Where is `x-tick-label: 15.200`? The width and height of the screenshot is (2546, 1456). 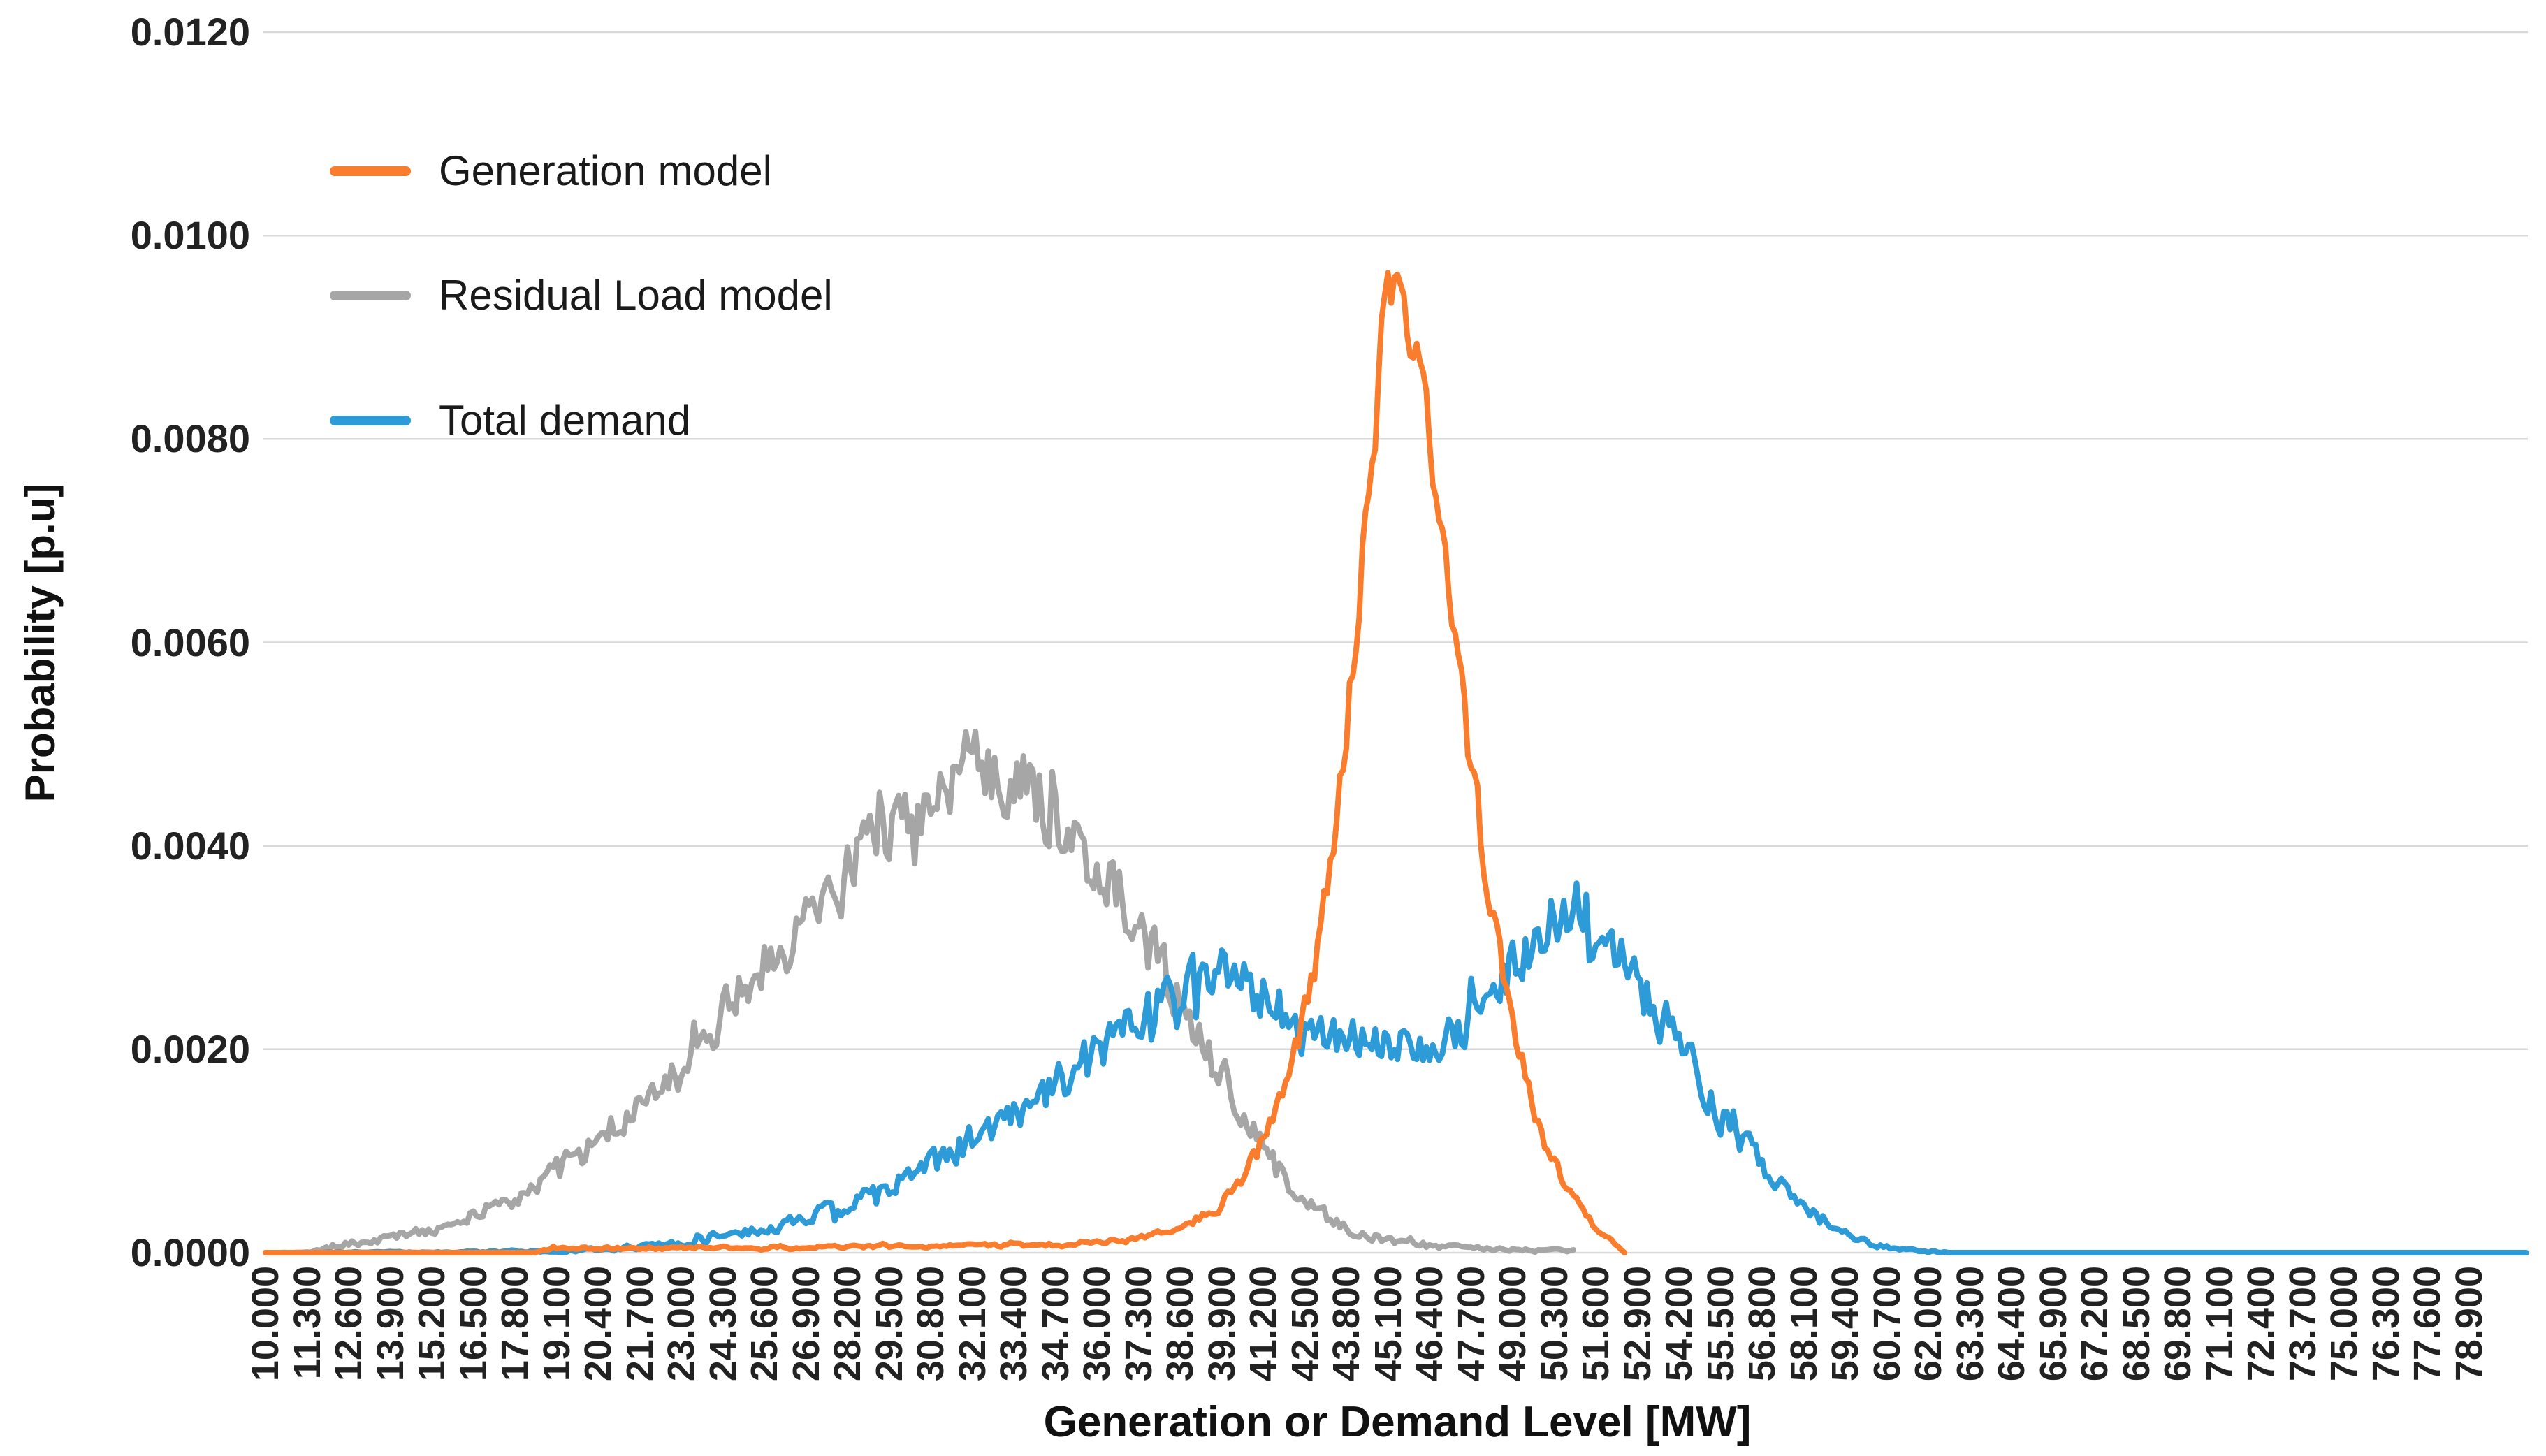
x-tick-label: 15.200 is located at coordinates (432, 1324).